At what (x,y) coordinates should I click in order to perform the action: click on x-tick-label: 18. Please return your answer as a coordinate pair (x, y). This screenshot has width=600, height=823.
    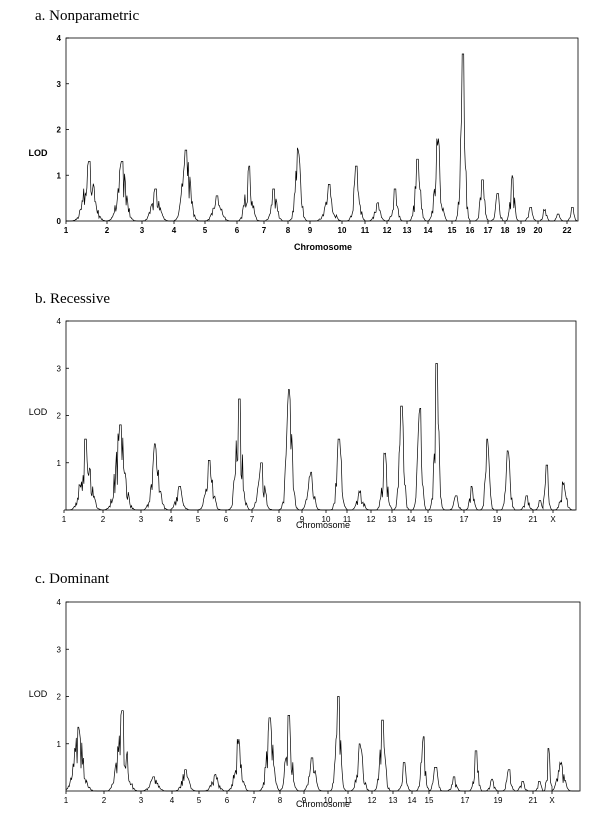
    Looking at the image, I should click on (505, 230).